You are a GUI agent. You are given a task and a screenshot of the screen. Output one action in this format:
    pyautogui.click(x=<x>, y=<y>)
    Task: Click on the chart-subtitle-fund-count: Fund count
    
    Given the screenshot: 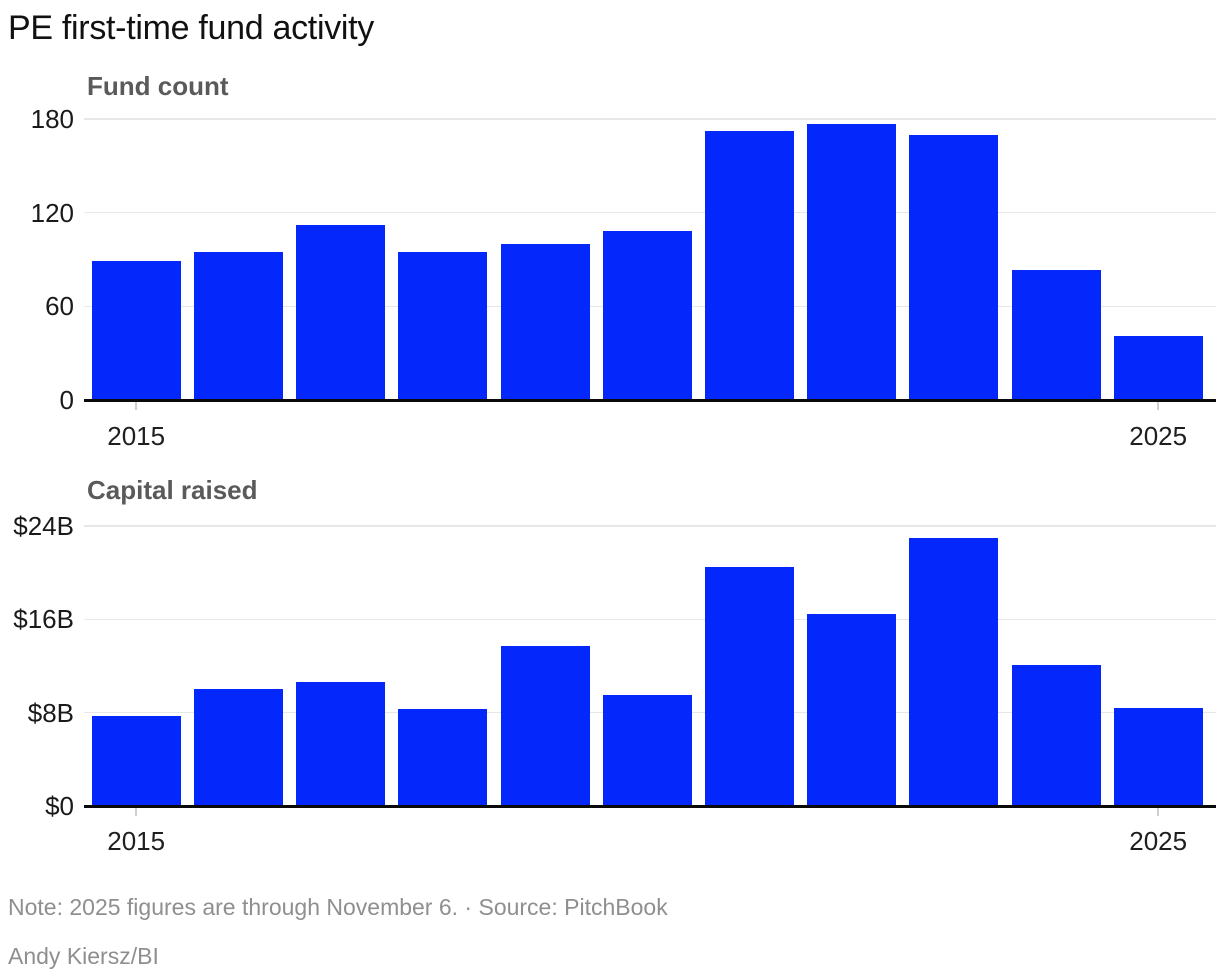 What is the action you would take?
    pyautogui.click(x=158, y=86)
    